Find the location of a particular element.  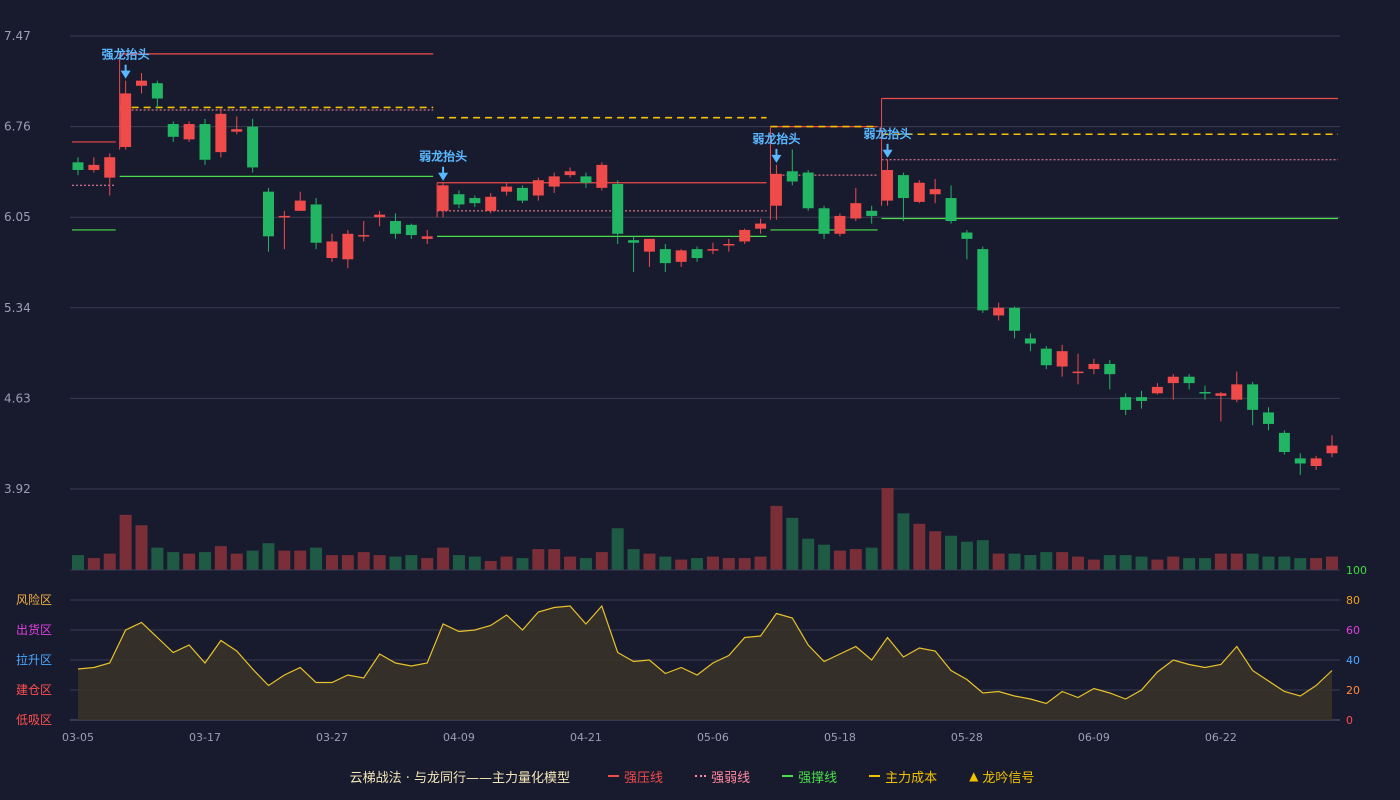

osc-area is located at coordinates (705, 663).